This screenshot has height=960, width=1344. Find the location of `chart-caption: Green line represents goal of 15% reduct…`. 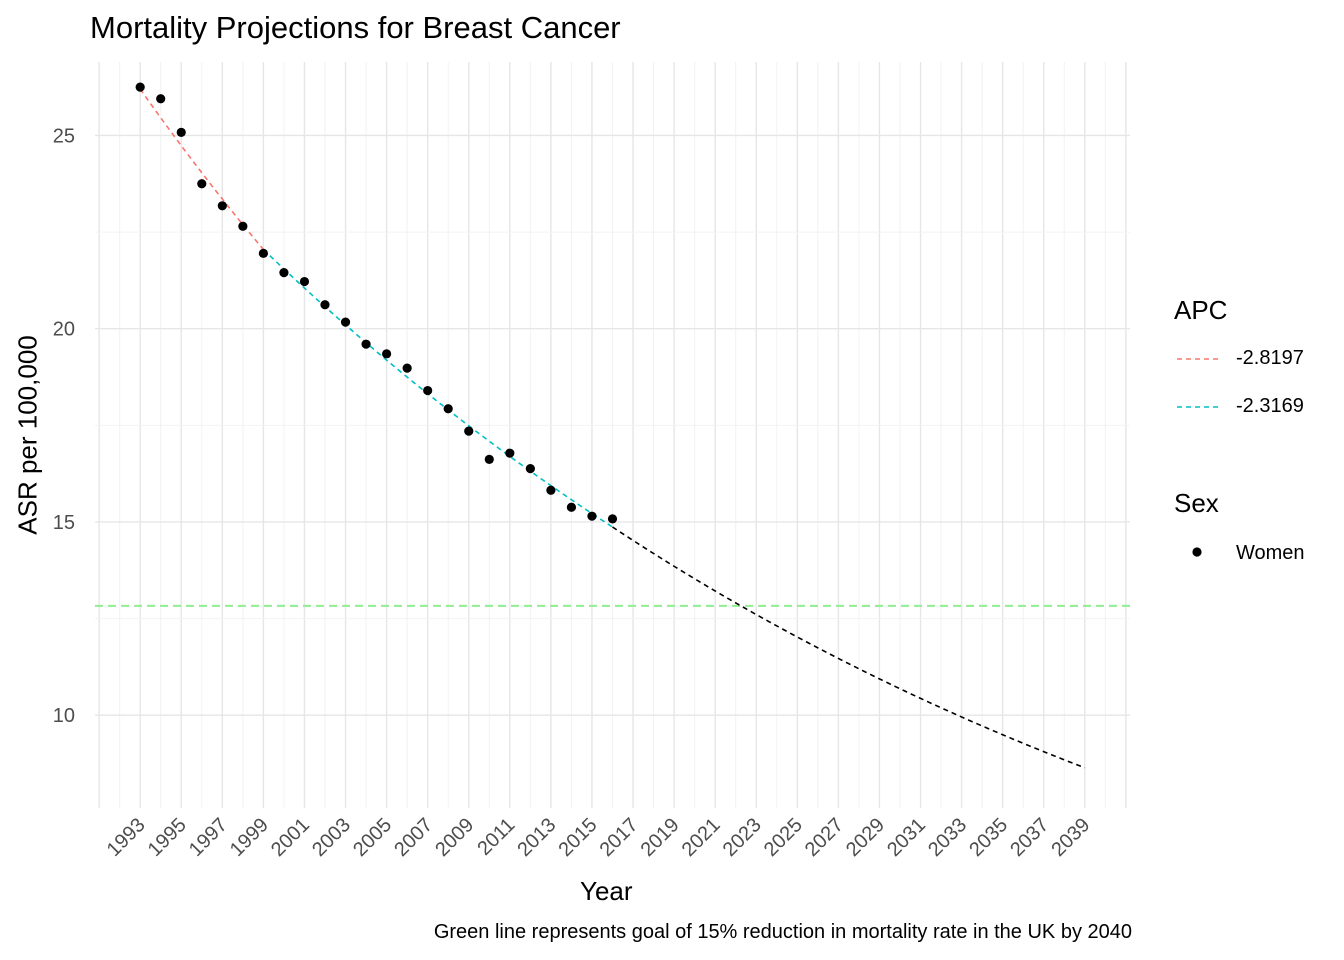

chart-caption: Green line represents goal of 15% reduct… is located at coordinates (782, 932).